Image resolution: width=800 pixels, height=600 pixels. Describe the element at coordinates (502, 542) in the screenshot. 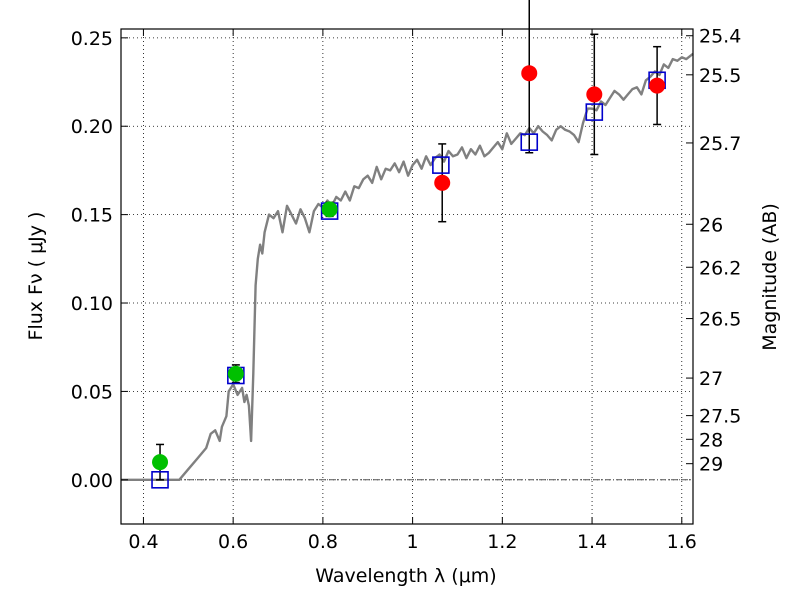

I see `x-tick-label: 1.2` at that location.